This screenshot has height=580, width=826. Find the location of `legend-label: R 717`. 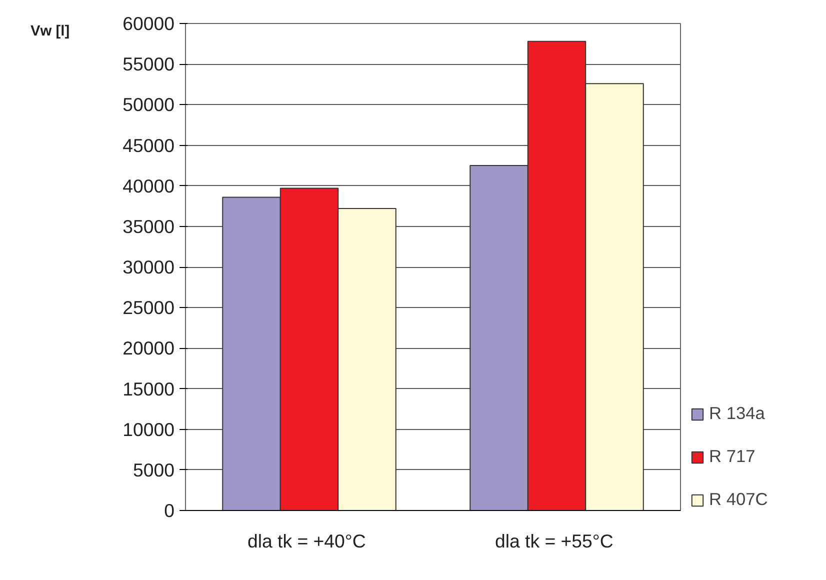

legend-label: R 717 is located at coordinates (732, 456).